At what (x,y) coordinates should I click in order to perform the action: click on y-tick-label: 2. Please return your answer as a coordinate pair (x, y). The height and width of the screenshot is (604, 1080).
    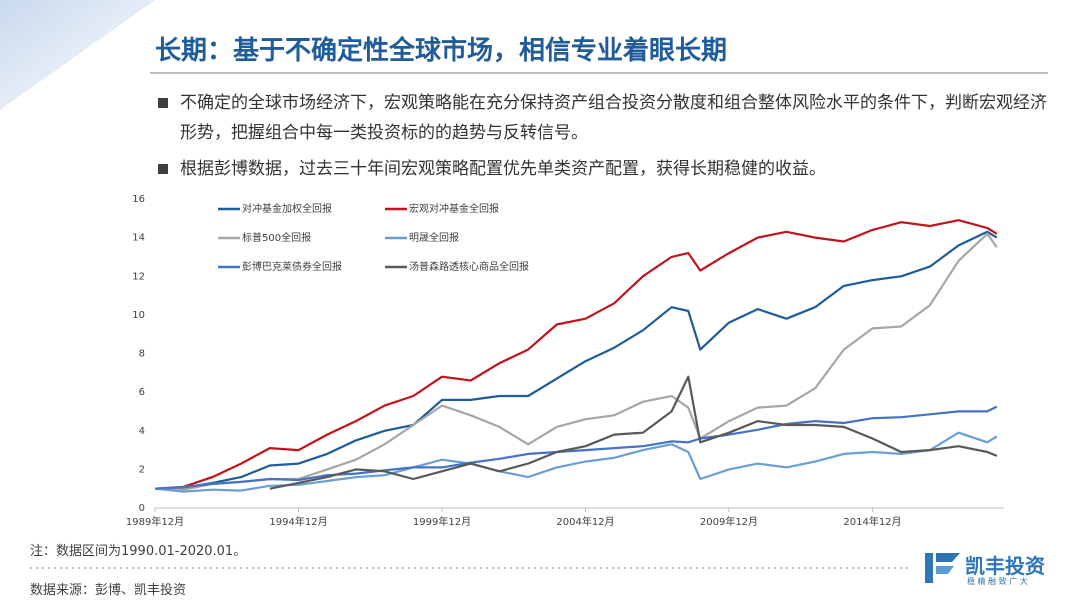
    Looking at the image, I should click on (142, 469).